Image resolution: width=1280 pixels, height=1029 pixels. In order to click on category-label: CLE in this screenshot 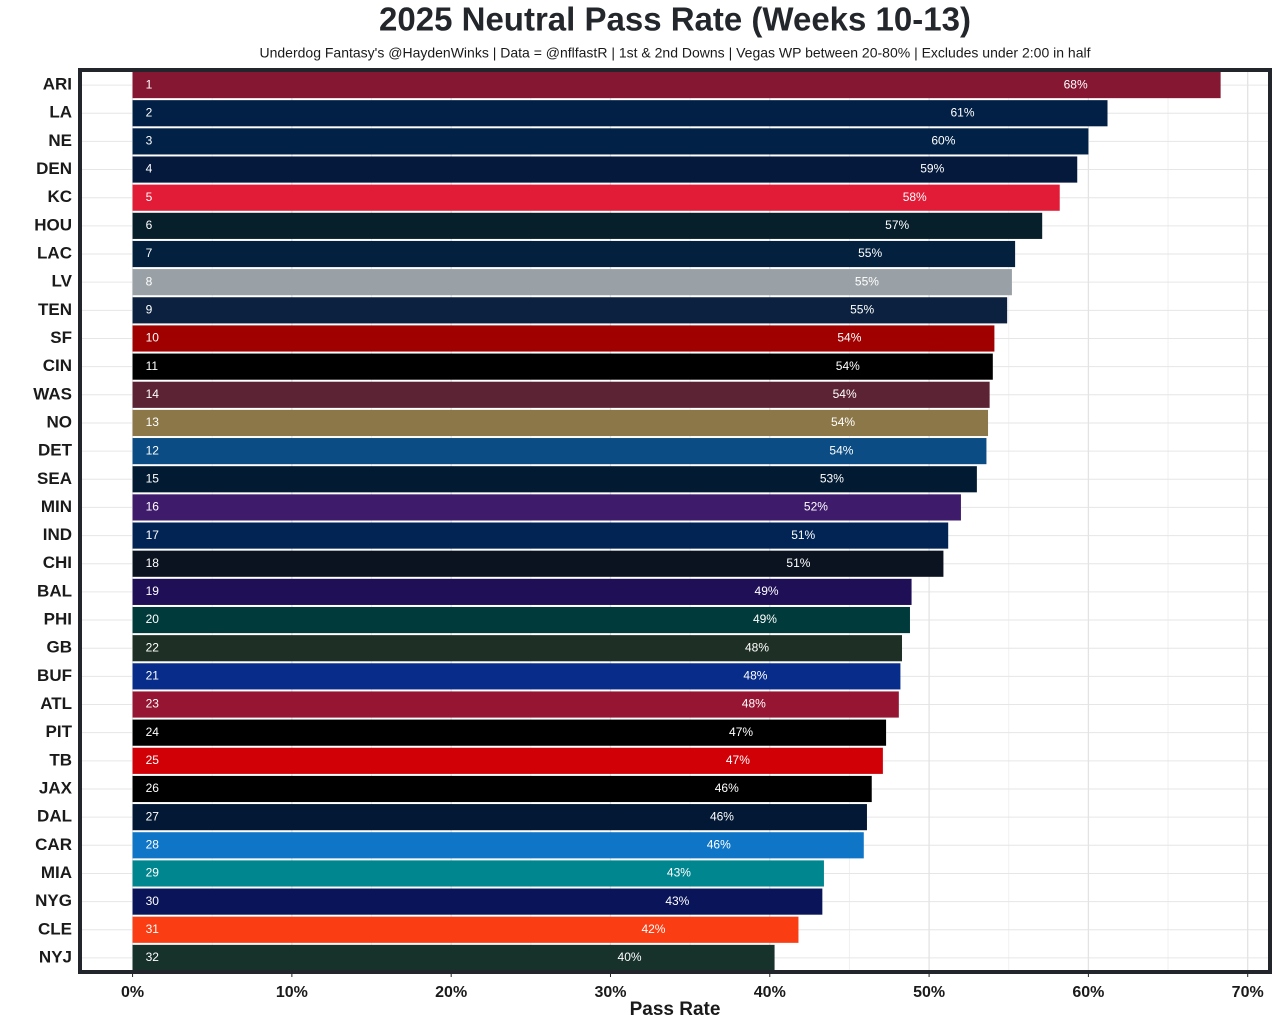, I will do `click(55, 928)`.